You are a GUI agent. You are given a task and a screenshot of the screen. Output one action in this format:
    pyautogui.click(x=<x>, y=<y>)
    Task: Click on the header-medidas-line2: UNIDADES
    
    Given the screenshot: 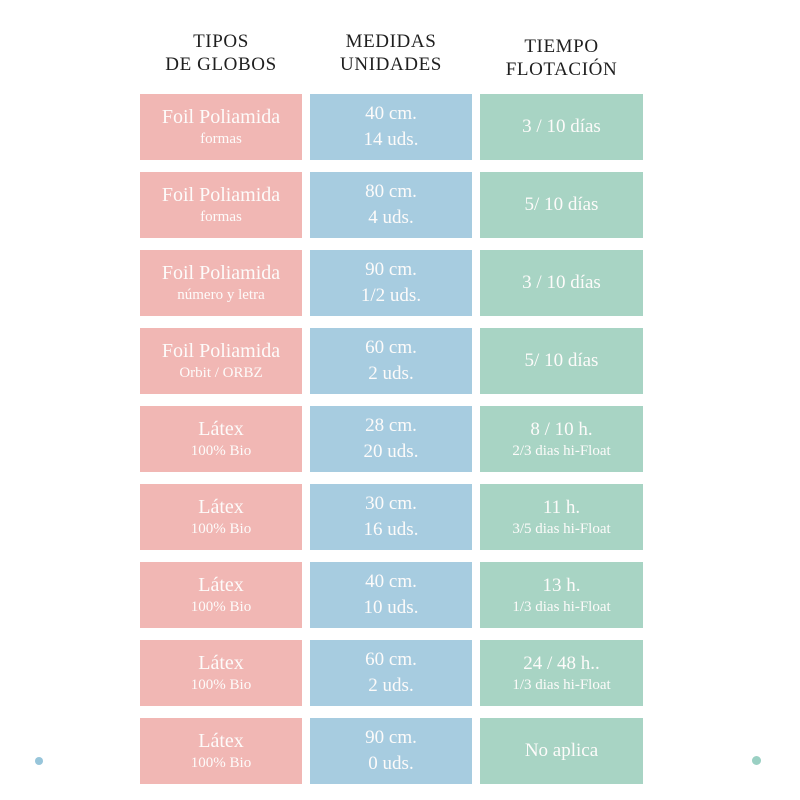 What is the action you would take?
    pyautogui.click(x=391, y=64)
    